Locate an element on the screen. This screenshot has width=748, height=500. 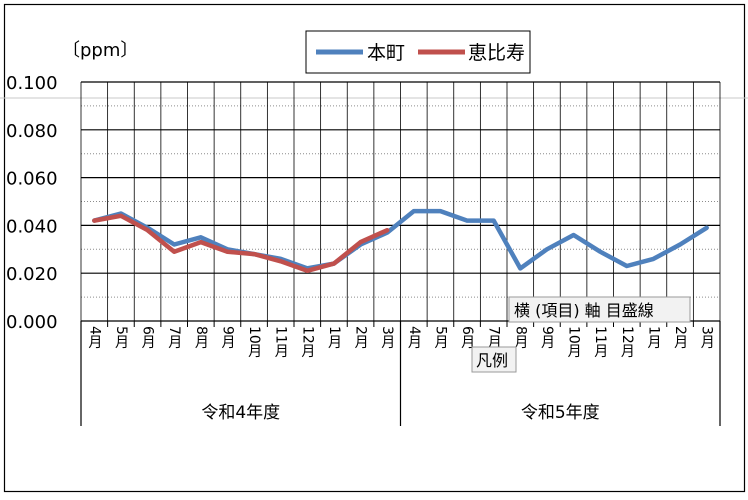
tooltip-axis-text: 横 (項目) 軸 目盛線 is located at coordinates (584, 310).